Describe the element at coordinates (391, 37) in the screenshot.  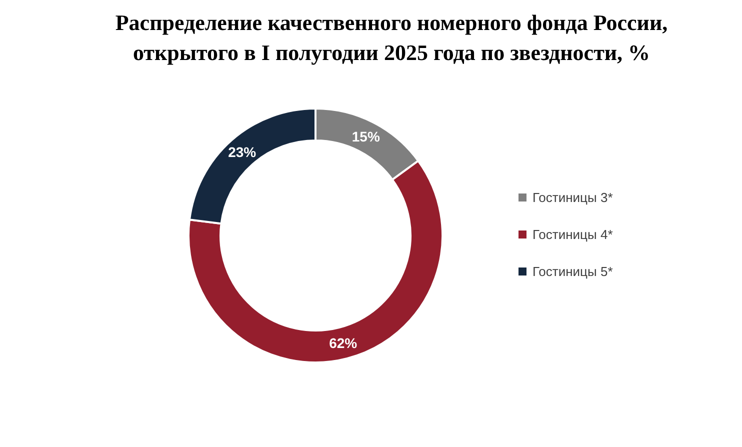
I see `chart-title: Распределение качественного номерного фонда России, открытого в I полугодии 2025 года по звездности, %` at that location.